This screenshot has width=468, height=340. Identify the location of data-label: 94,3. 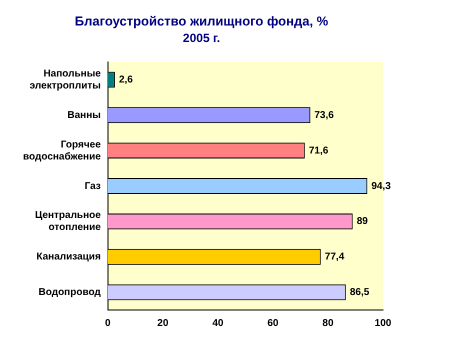
(381, 186).